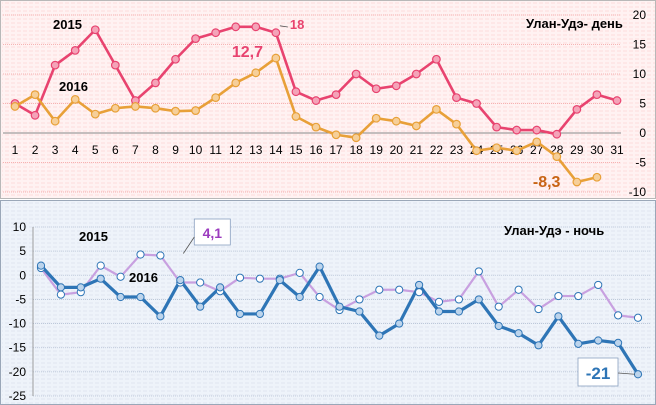 This screenshot has height=405, width=656. What do you see at coordinates (276, 150) in the screenshot?
I see `day-x-tick-label: 14` at bounding box center [276, 150].